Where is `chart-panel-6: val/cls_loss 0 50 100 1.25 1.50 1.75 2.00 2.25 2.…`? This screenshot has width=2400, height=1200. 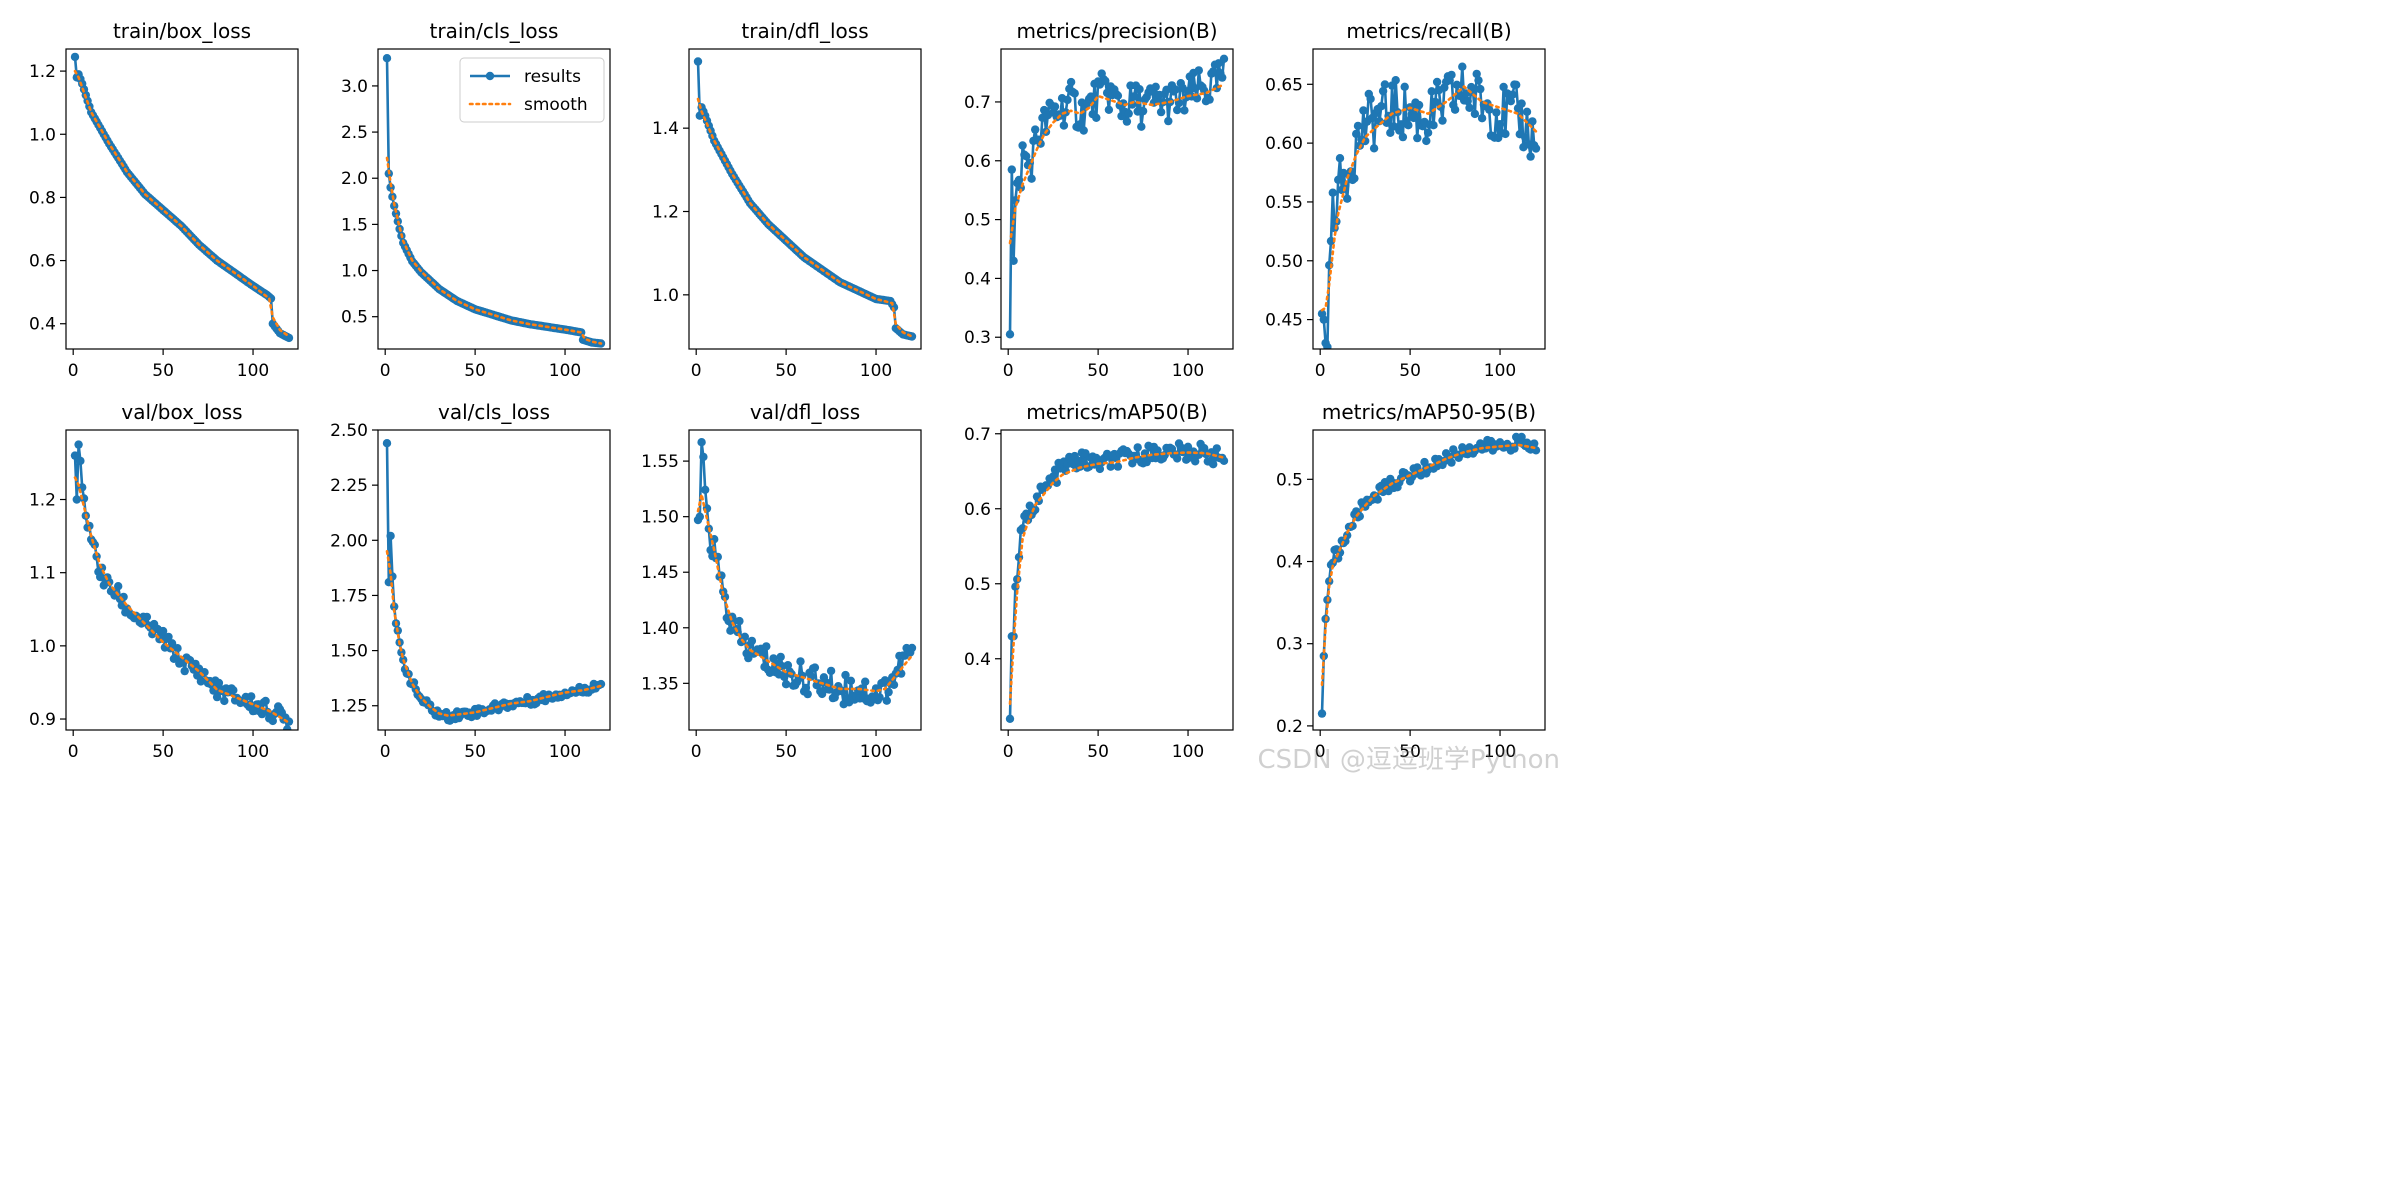
chart-panel-6: val/cls_loss 0 50 100 1.25 1.50 1.75 2.00 2.25 2.… is located at coordinates (470, 581).